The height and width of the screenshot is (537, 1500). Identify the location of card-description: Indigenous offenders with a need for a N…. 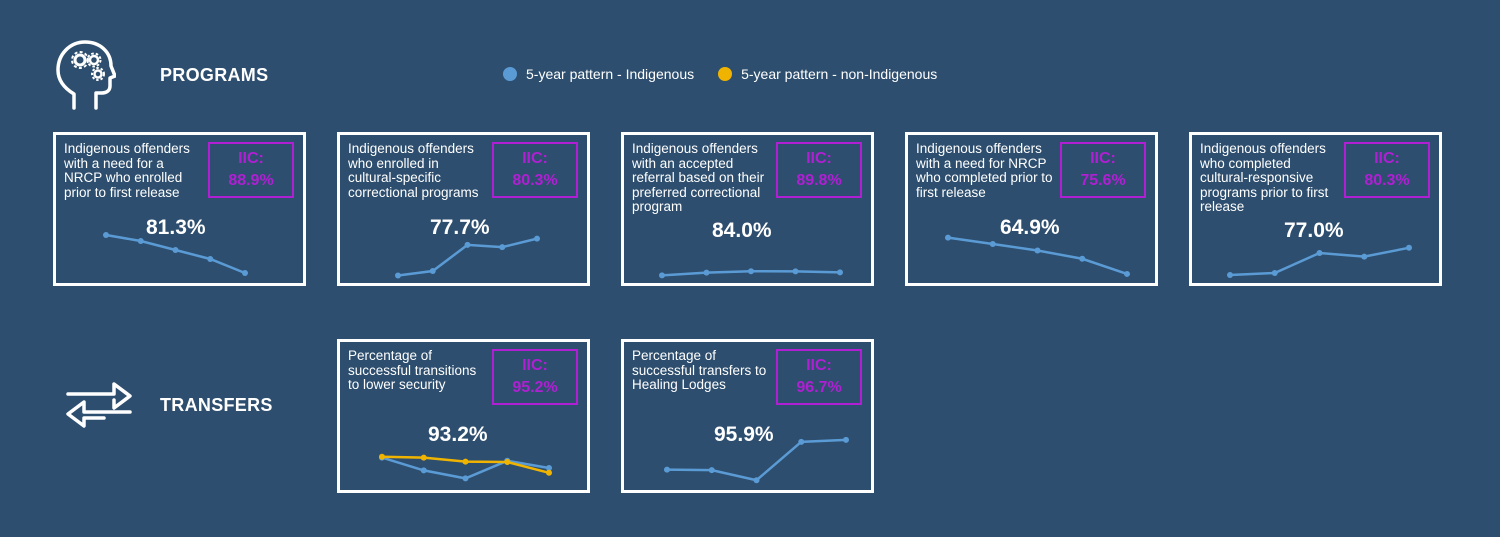
(127, 170).